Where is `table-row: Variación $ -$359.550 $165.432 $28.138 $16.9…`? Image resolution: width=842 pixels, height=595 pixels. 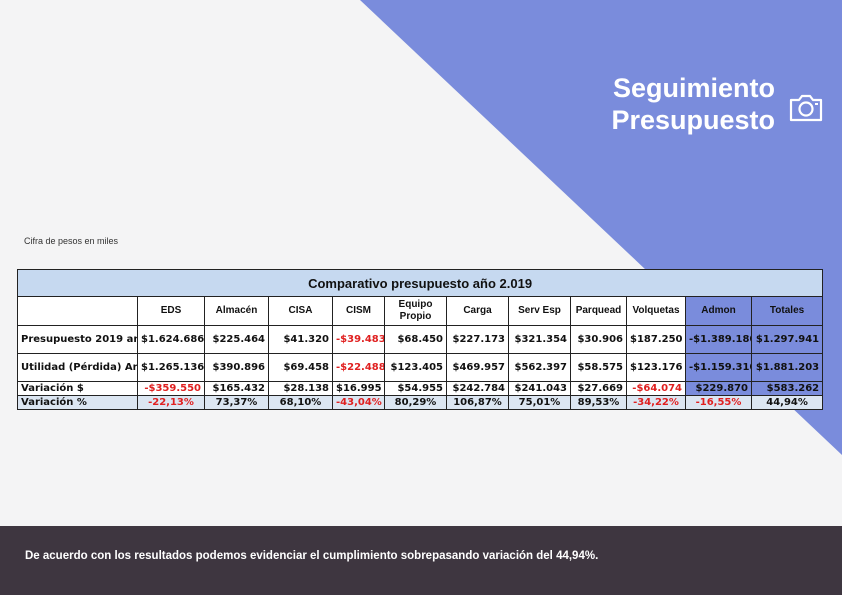
table-row: Variación $ -$359.550 $165.432 $28.138 $16.9… is located at coordinates (420, 388).